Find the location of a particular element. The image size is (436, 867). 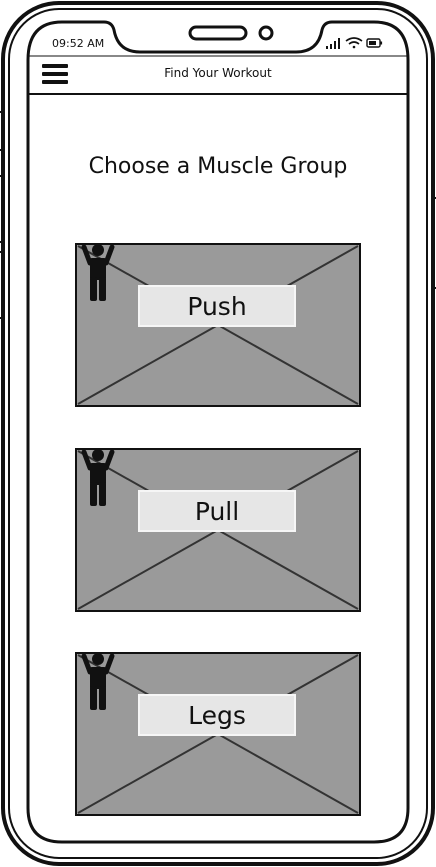

card-label: Push is located at coordinates (217, 306).